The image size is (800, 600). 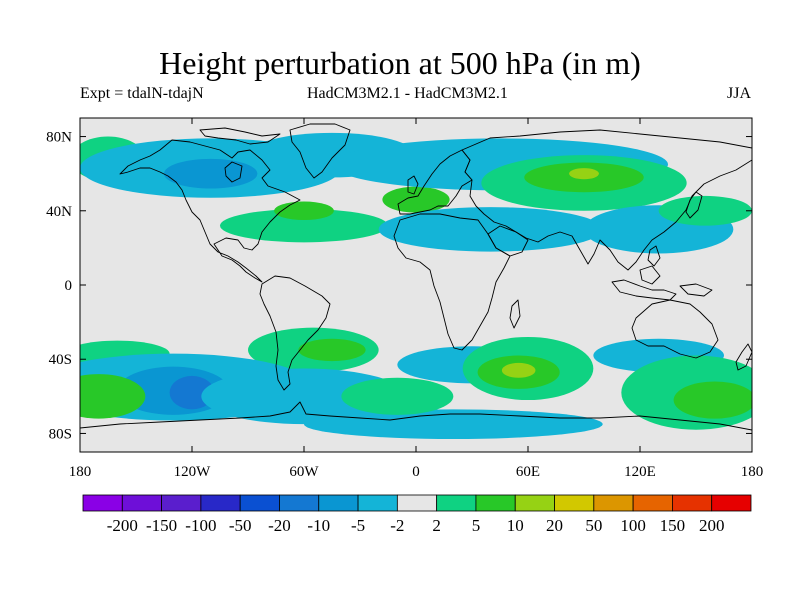 I want to click on coast-british-isles, so click(x=413, y=185).